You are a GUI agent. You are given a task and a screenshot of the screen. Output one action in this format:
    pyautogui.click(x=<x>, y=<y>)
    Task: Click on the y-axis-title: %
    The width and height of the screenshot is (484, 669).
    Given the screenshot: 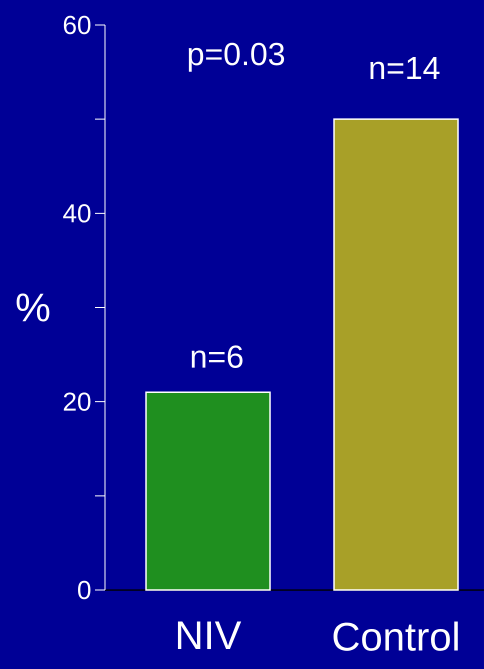 What is the action you would take?
    pyautogui.click(x=33, y=308)
    